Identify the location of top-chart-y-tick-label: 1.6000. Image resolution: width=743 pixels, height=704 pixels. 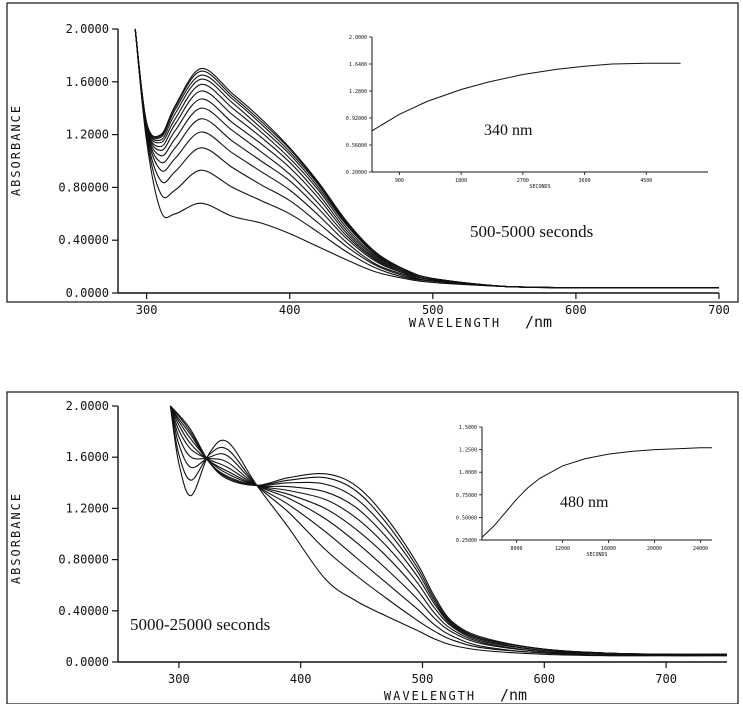
(87, 82).